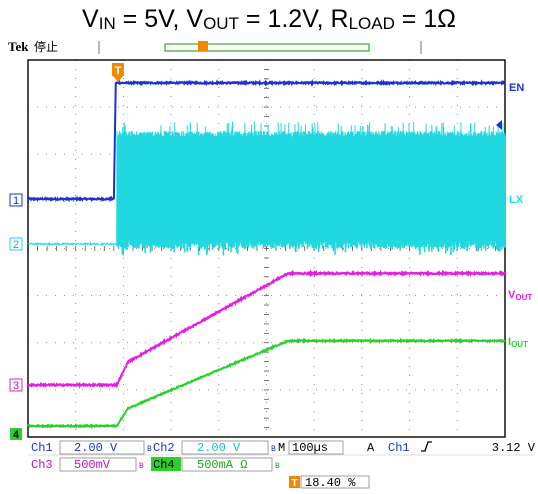 The height and width of the screenshot is (494, 538). I want to click on ch4-bw-icon: B, so click(277, 466).